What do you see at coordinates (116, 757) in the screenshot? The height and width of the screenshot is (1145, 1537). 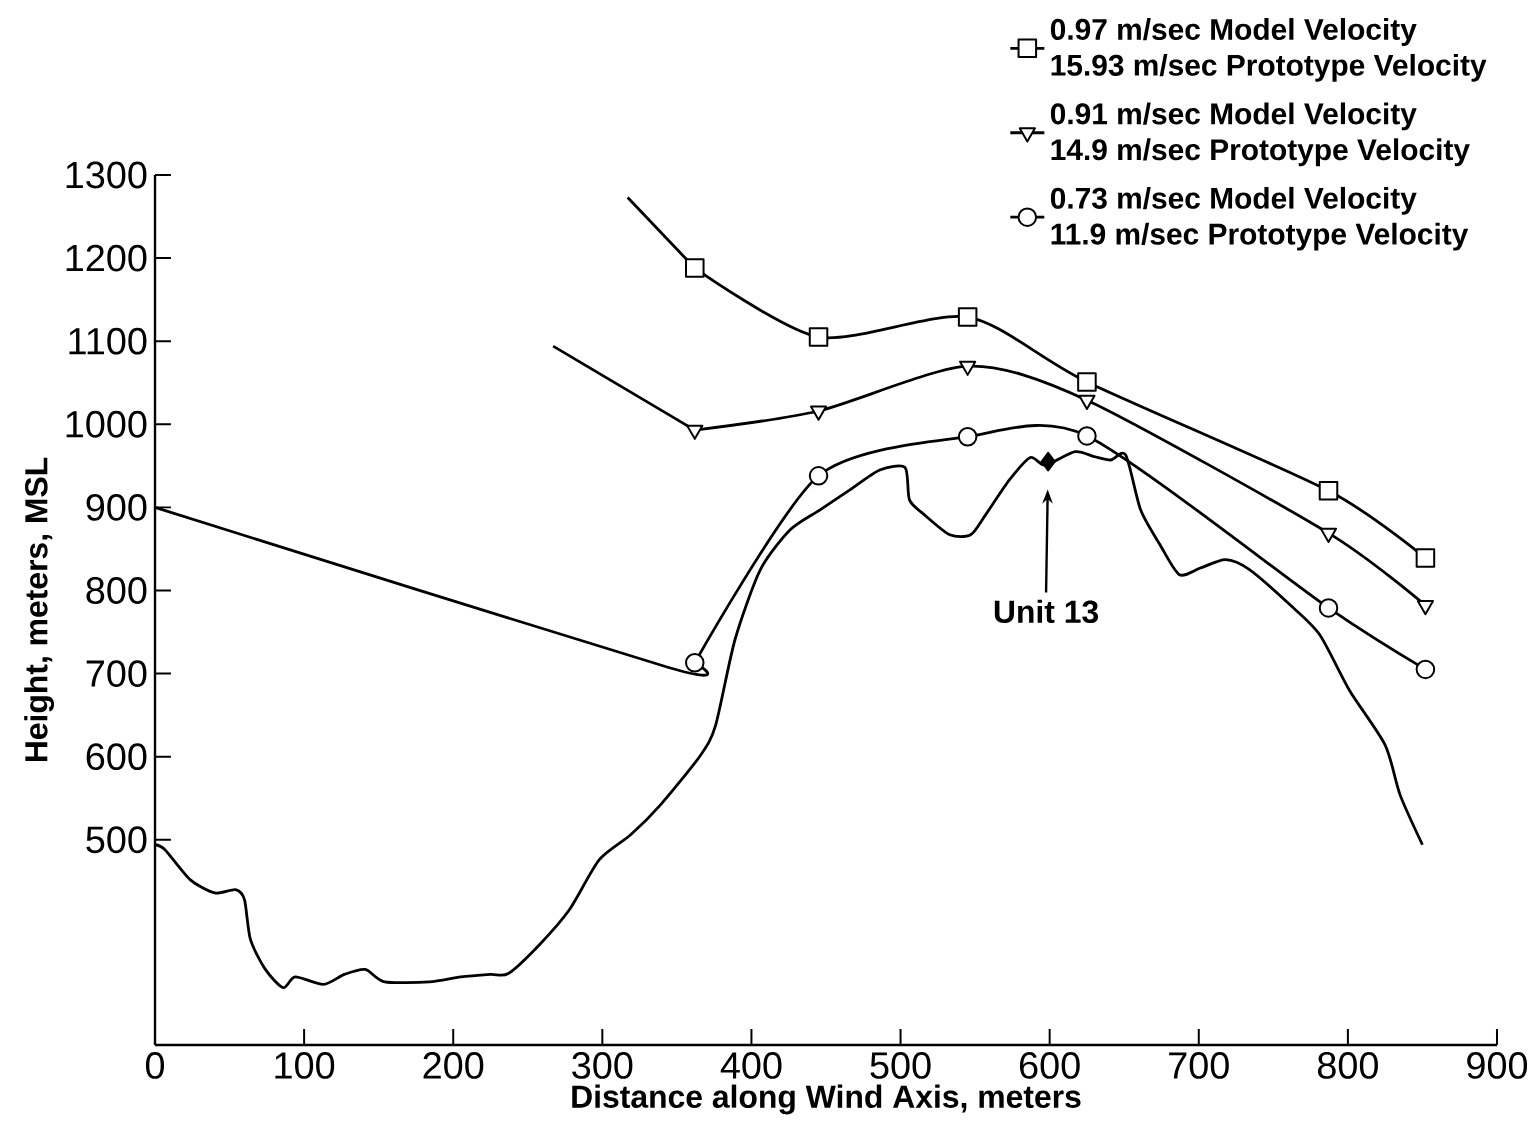 I see `y-tick-label: 600` at bounding box center [116, 757].